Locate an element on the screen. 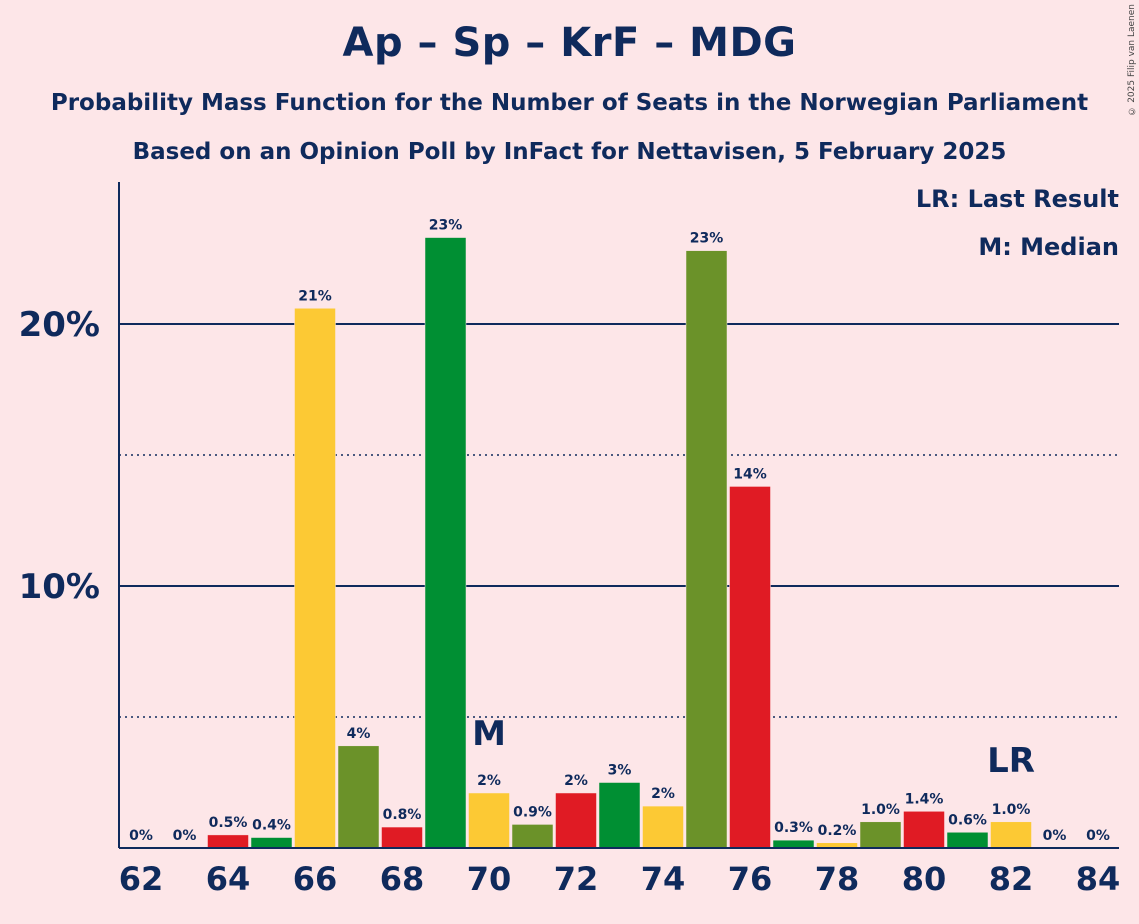 This screenshot has height=924, width=1139. x-tick-label: 74 is located at coordinates (663, 879).